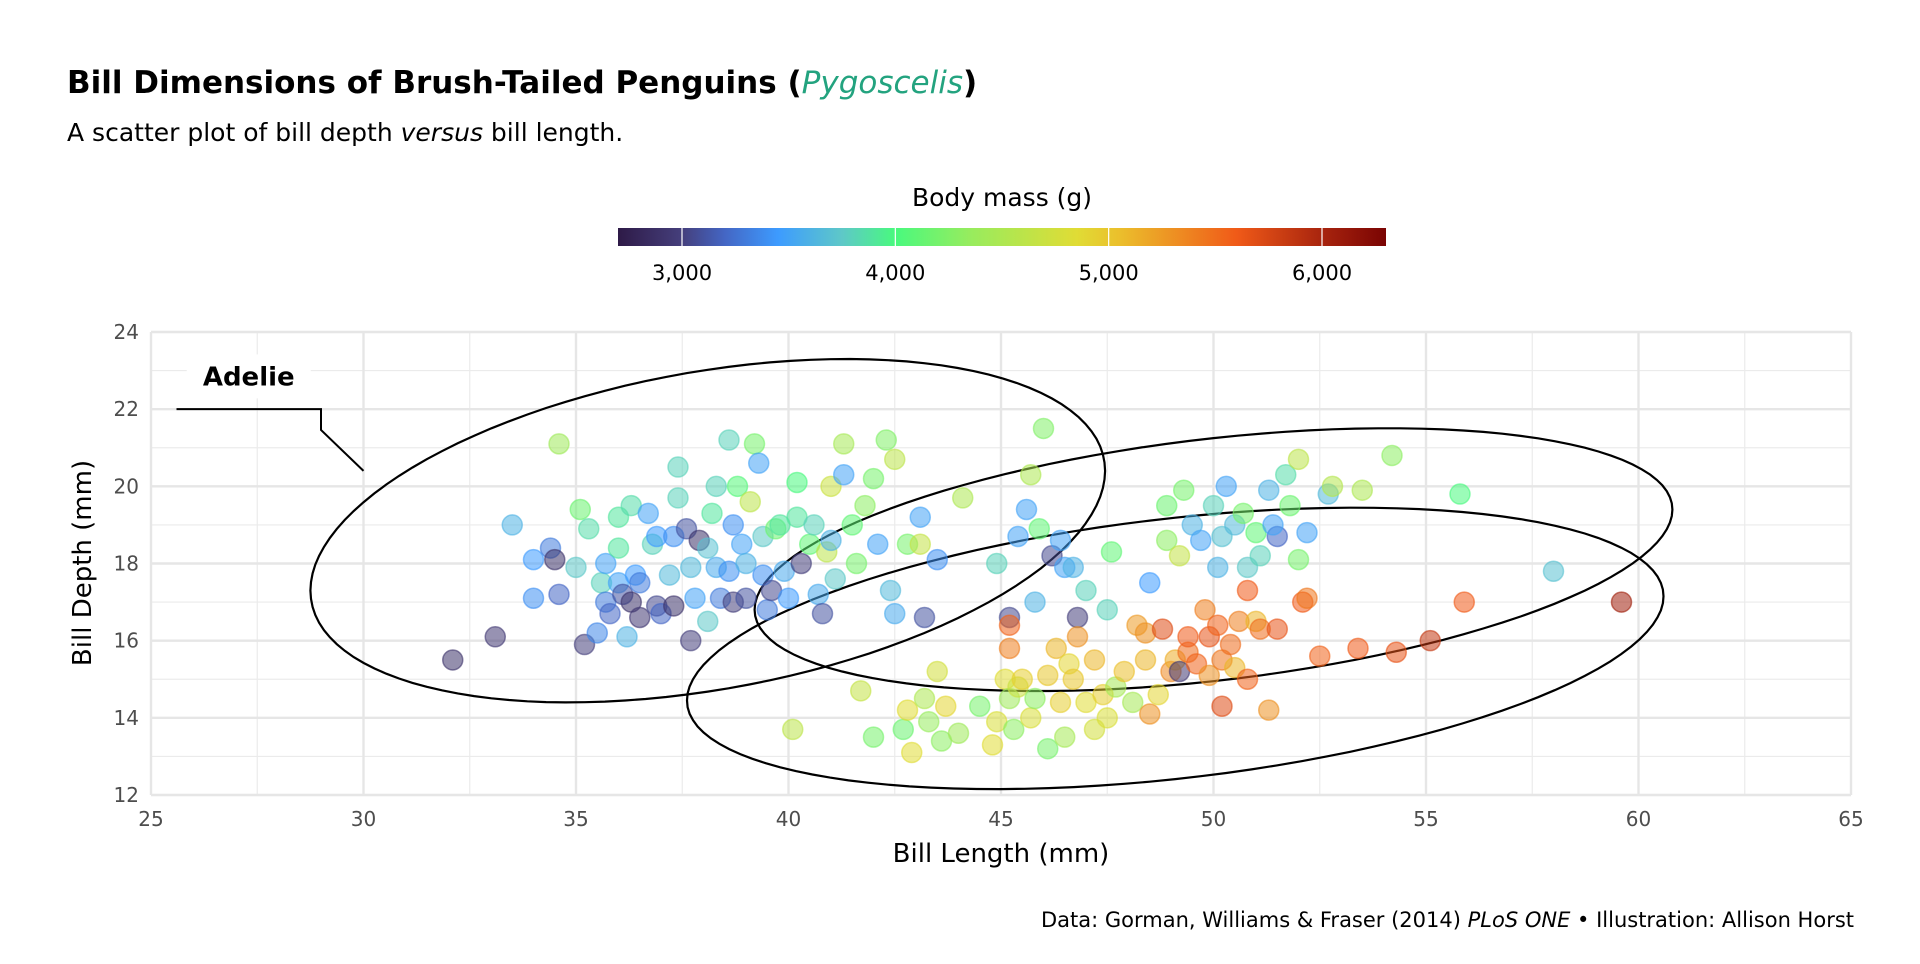 The height and width of the screenshot is (964, 1920). Describe the element at coordinates (708, 530) in the screenshot. I see `ellipse-adelie` at that location.